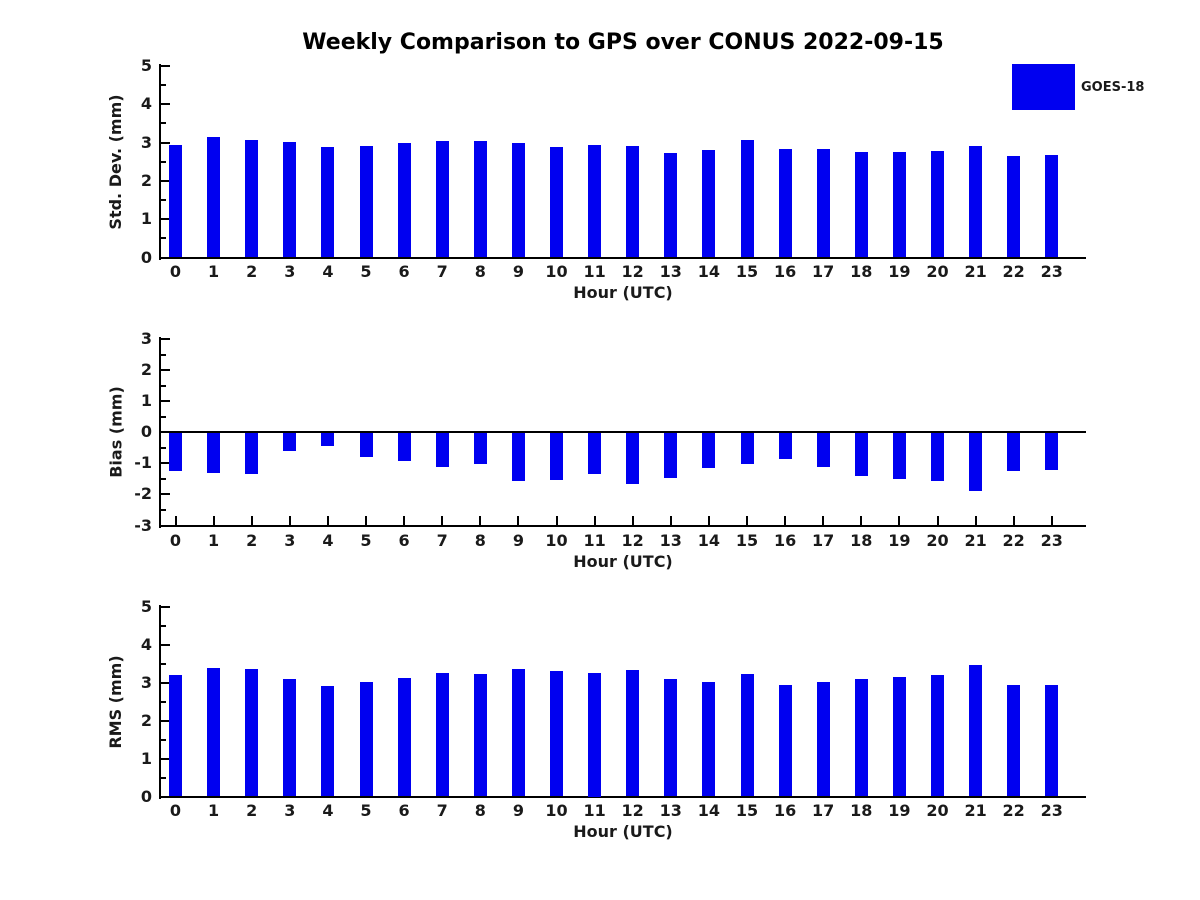 Image resolution: width=1200 pixels, height=900 pixels. What do you see at coordinates (290, 271) in the screenshot?
I see `std-dev-x-tick-label: 3` at bounding box center [290, 271].